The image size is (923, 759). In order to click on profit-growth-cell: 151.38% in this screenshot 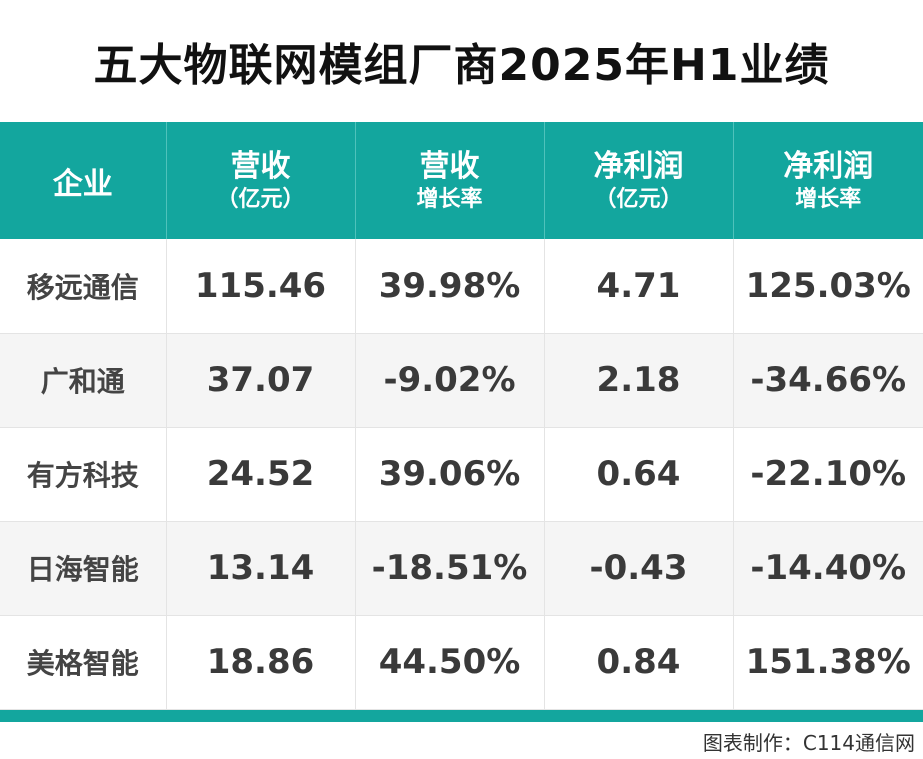, I will do `click(828, 662)`.